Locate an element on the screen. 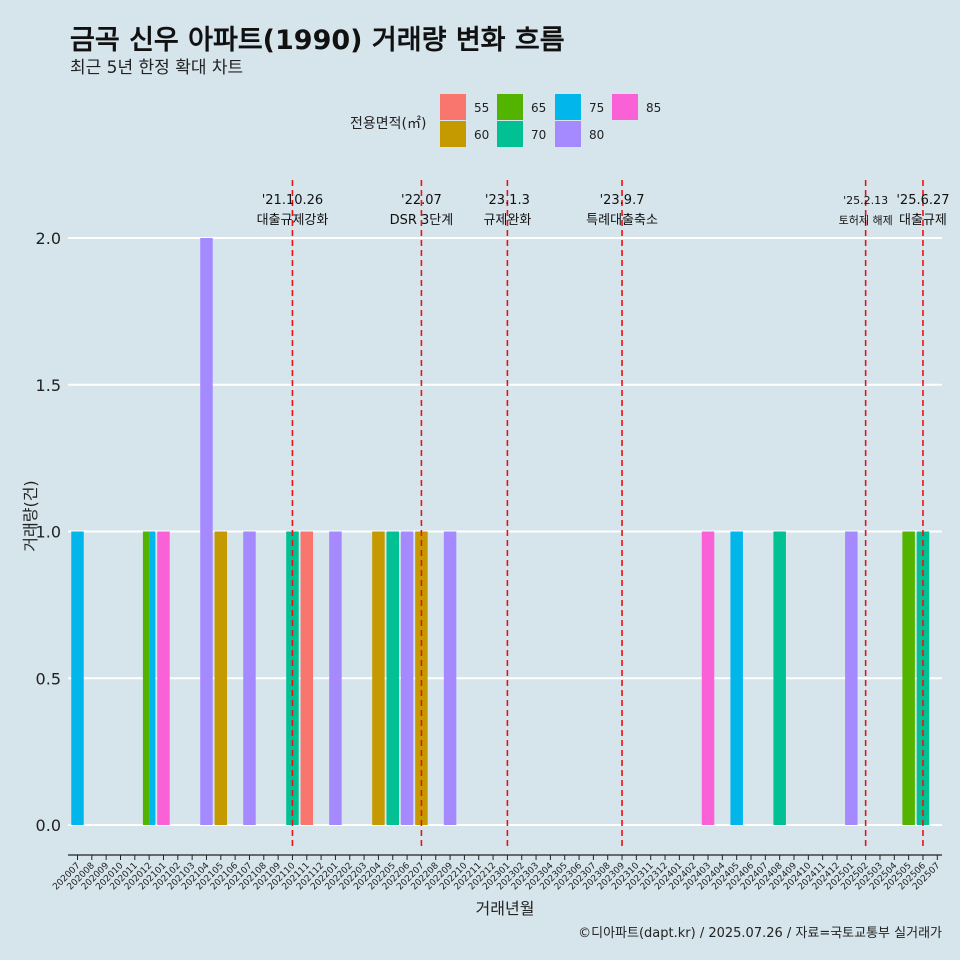  legend-label: 60 is located at coordinates (481, 135).